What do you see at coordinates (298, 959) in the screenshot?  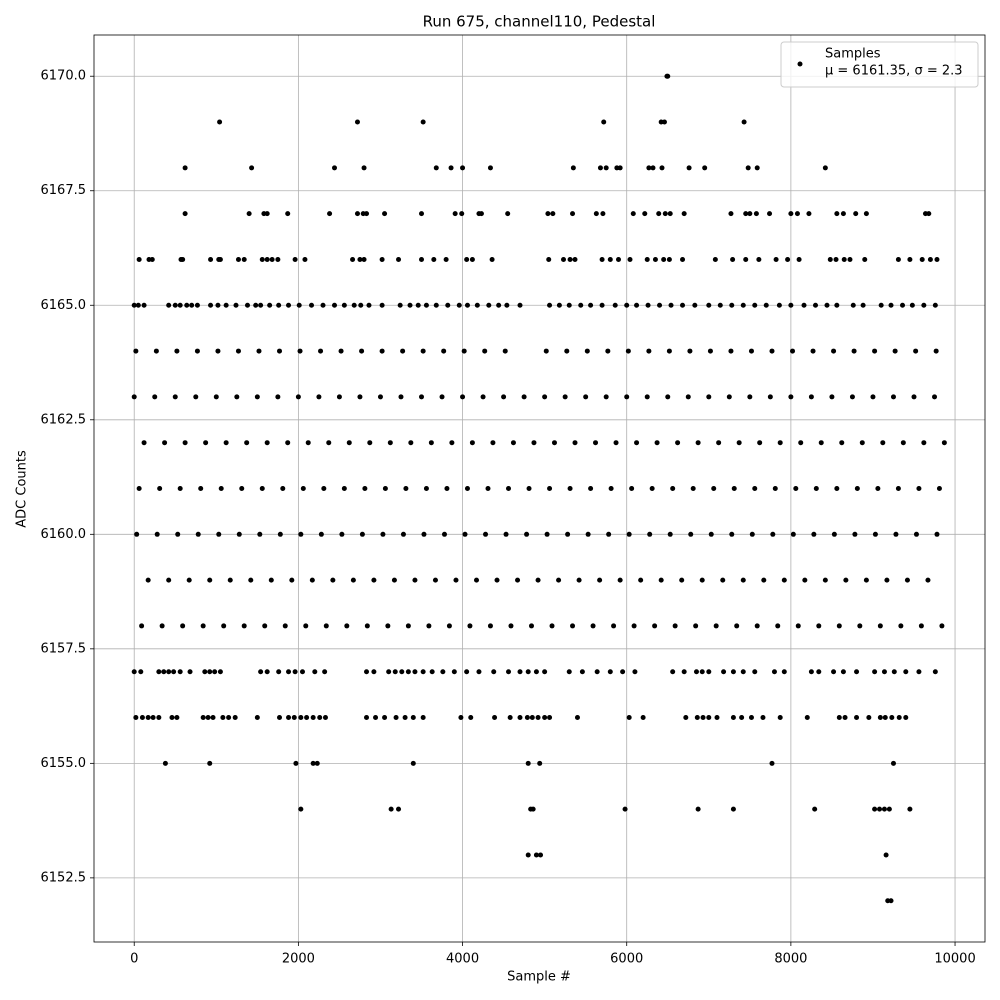 I see `x-tick-label: 2000` at bounding box center [298, 959].